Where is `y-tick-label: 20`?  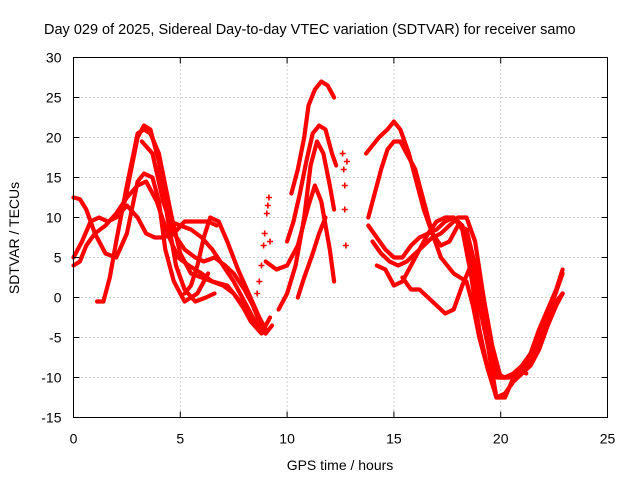 y-tick-label: 20 is located at coordinates (54, 138).